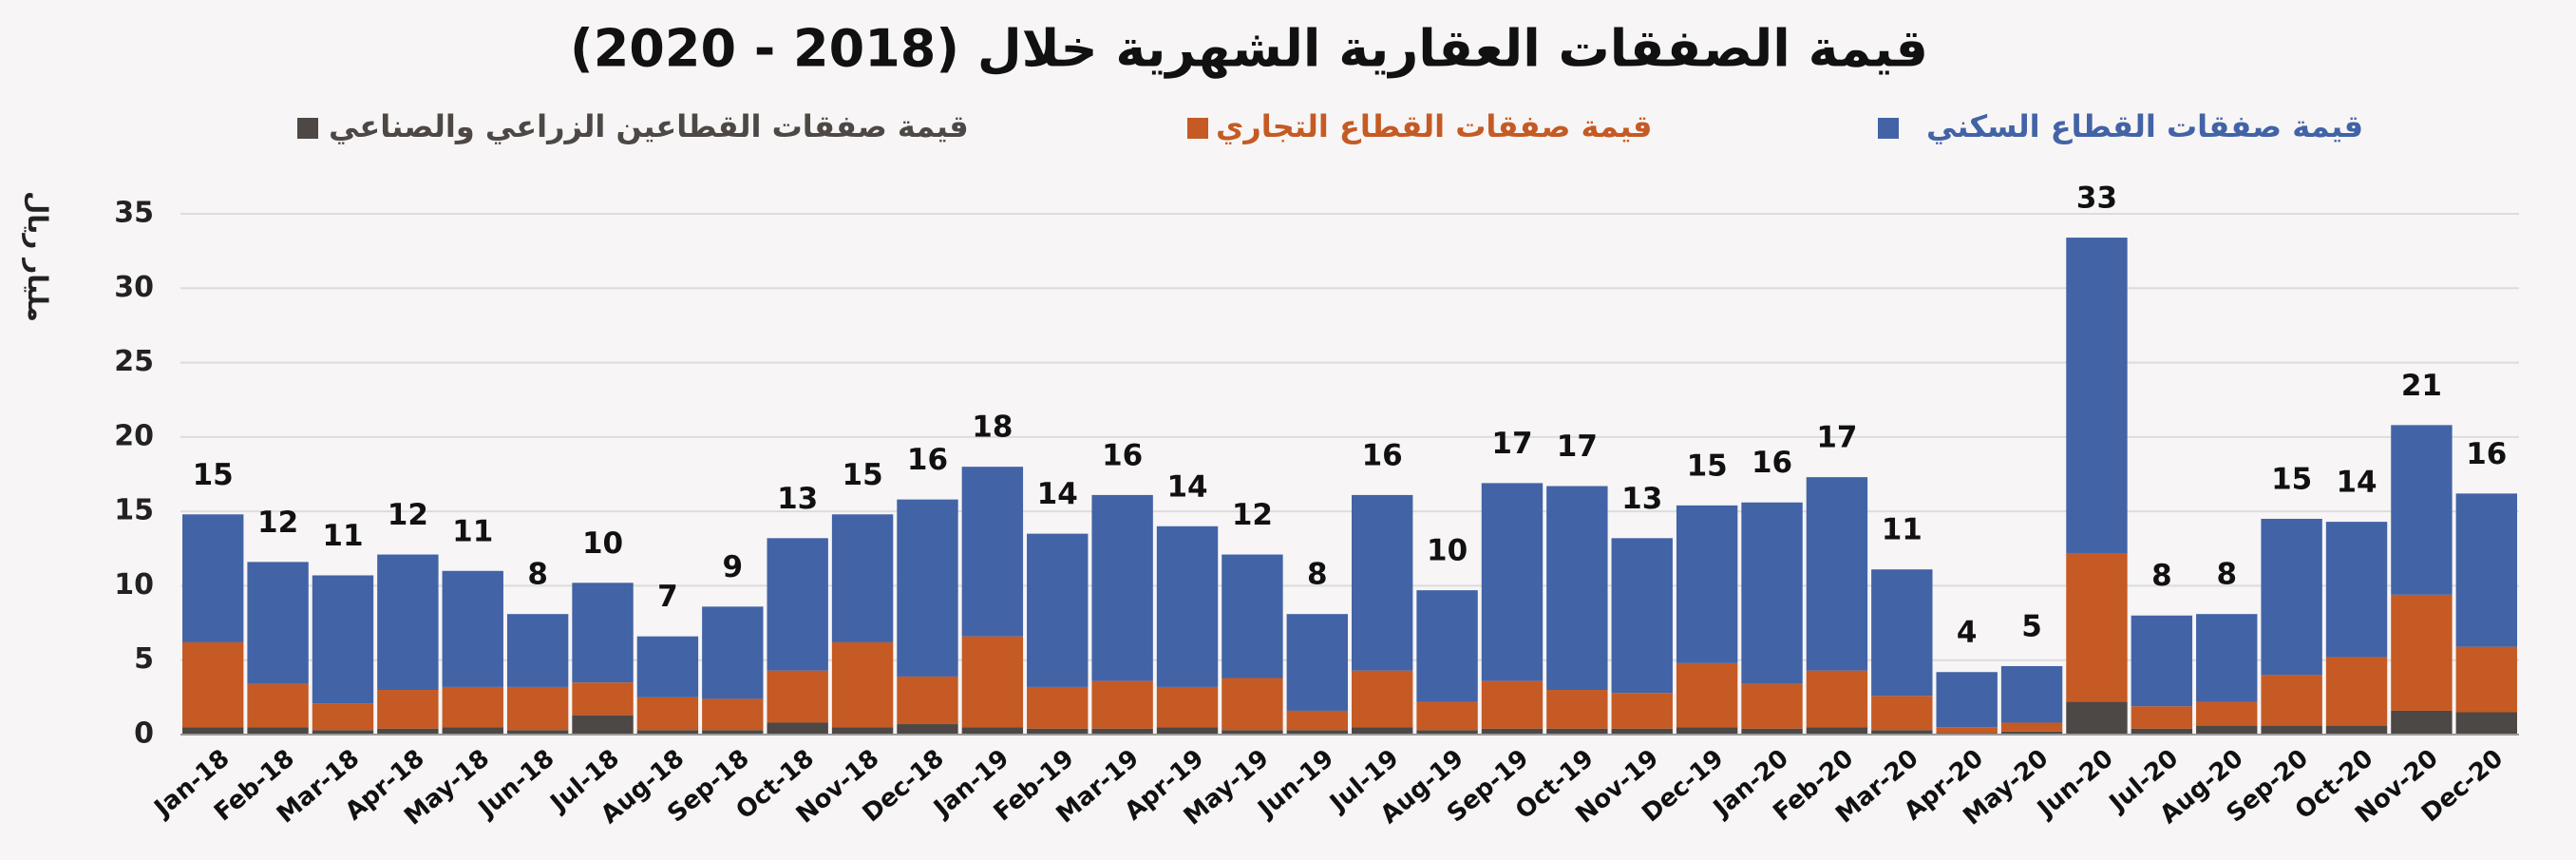 This screenshot has width=2576, height=860. What do you see at coordinates (649, 126) in the screenshot?
I see `legend-label: قيمة صفقات القطاعين الزراعي والصناعي` at bounding box center [649, 126].